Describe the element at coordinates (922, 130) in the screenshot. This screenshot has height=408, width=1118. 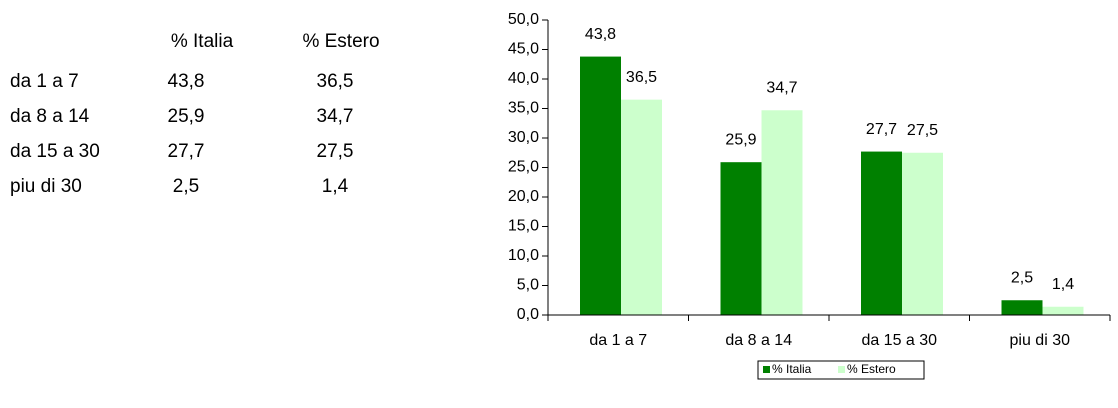
I see `value-label: 27,5` at that location.